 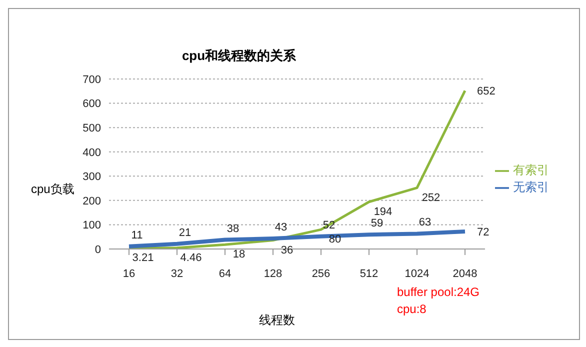 I want to click on y-tick-label: 100, so click(x=91, y=226).